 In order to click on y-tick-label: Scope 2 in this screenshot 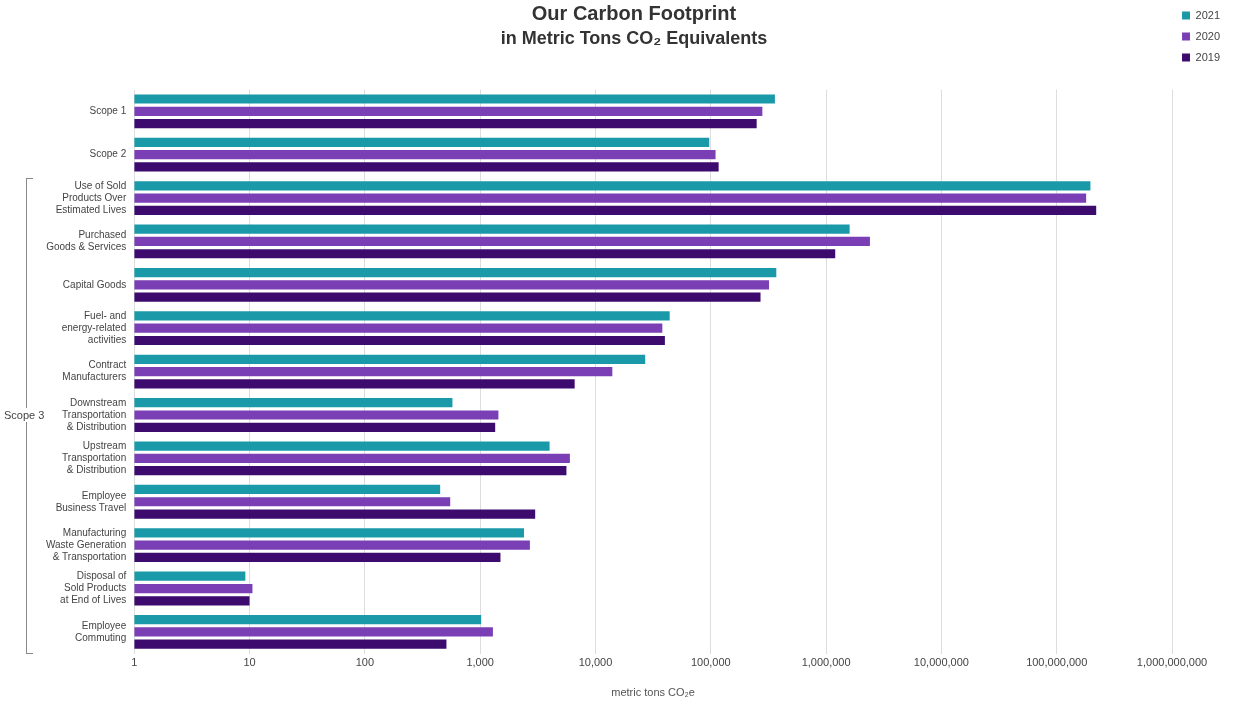, I will do `click(108, 154)`.